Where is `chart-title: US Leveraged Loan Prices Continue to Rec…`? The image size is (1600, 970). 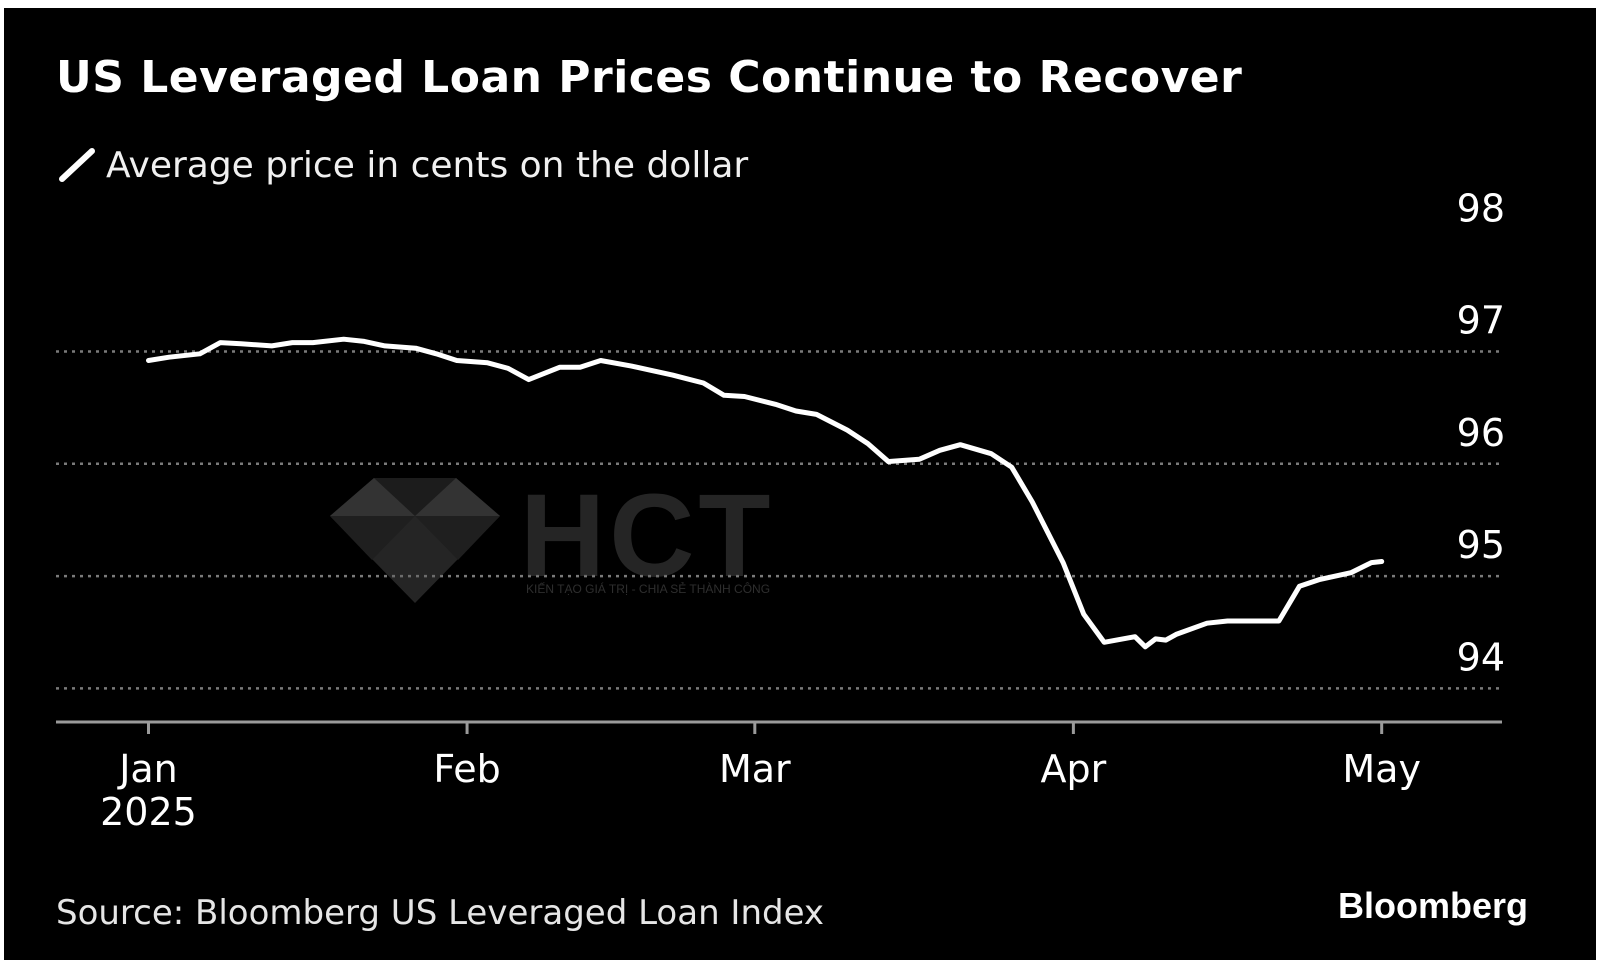
chart-title: US Leveraged Loan Prices Continue to Rec… is located at coordinates (649, 77).